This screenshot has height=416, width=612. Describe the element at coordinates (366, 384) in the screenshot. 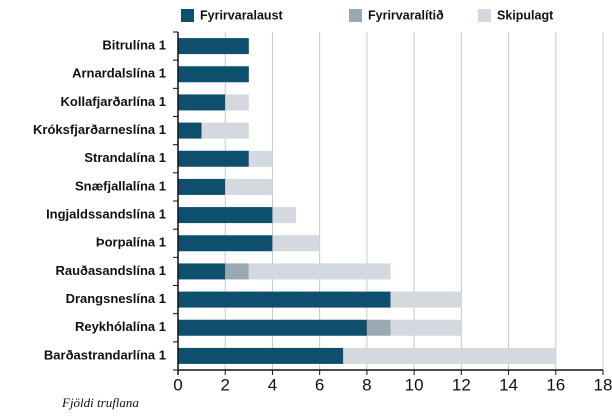

I see `x-tick-label: 8` at that location.